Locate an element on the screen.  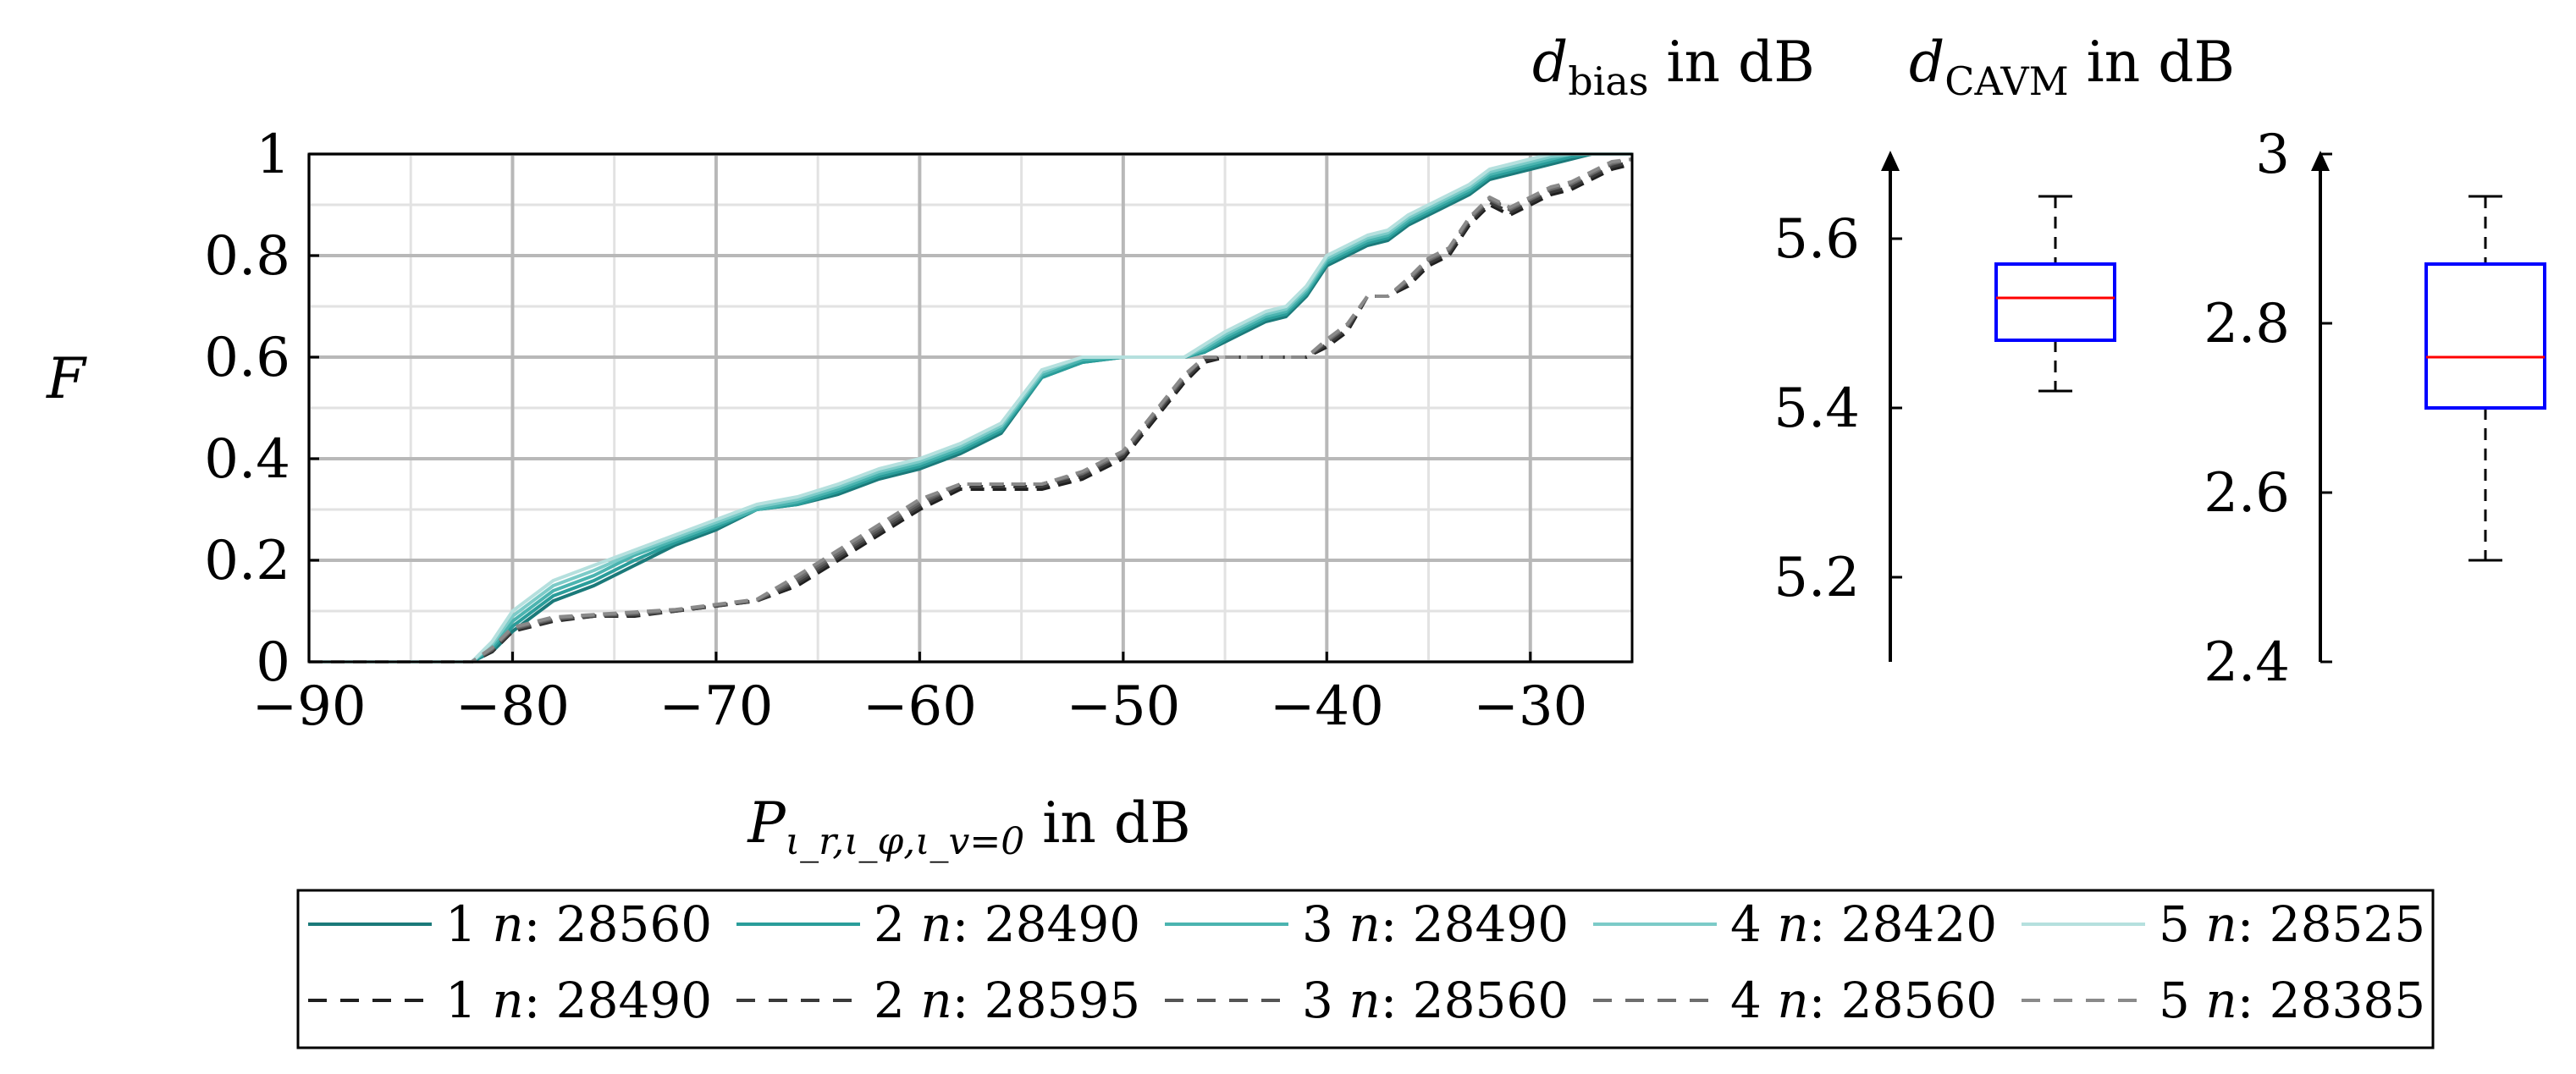
box2-title-main: d is located at coordinates (1927, 63).